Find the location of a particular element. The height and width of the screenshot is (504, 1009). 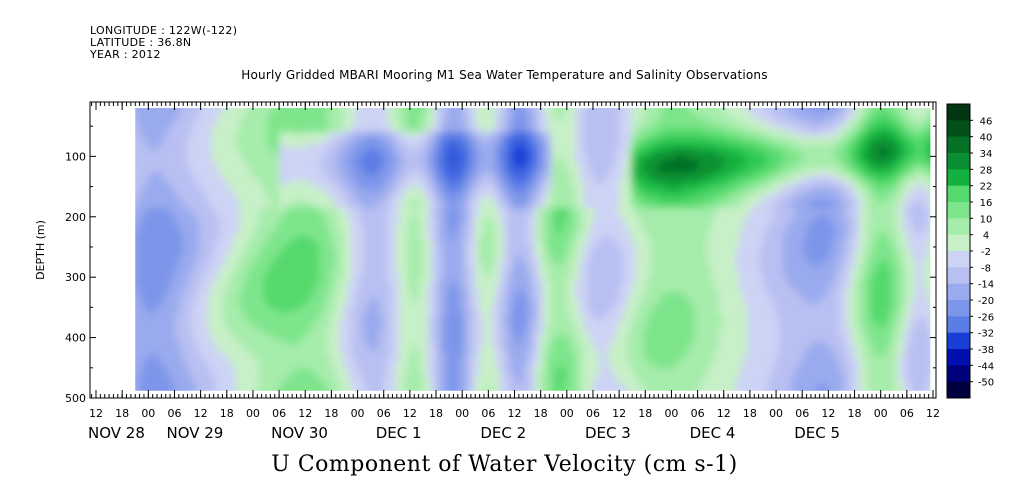

colorbar-label: -14 is located at coordinates (986, 285).